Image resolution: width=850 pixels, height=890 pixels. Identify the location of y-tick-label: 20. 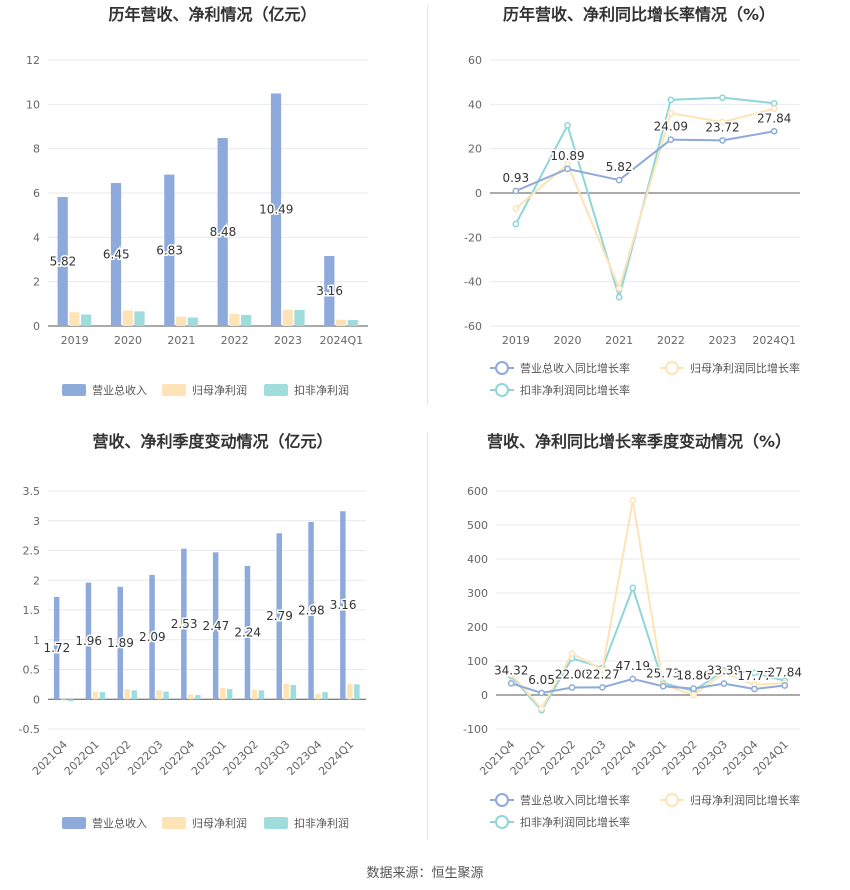
(475, 149).